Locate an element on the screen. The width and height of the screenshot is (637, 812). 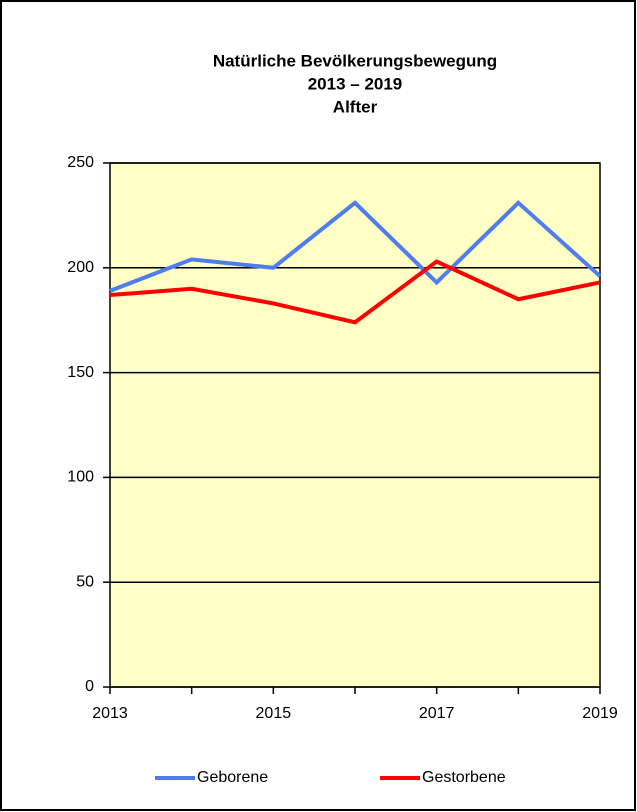
y-tick-label: 200 is located at coordinates (80, 267).